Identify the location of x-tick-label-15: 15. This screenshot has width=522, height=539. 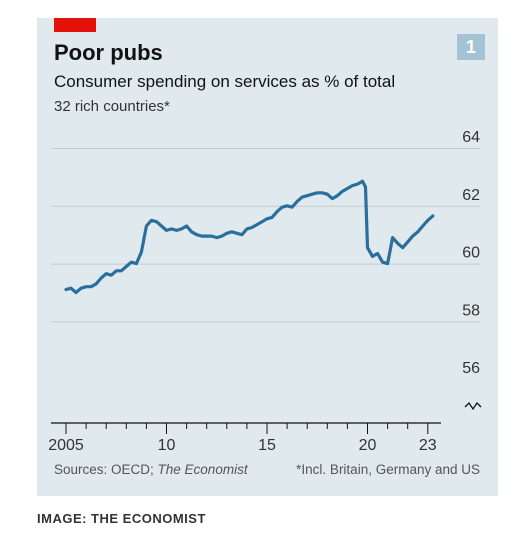
(267, 445).